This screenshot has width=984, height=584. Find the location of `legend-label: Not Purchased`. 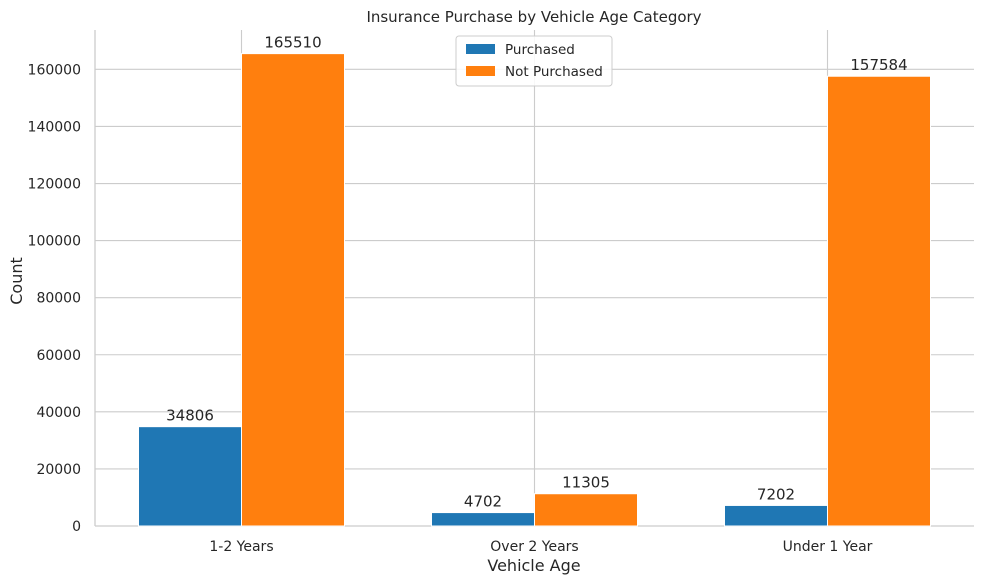

legend-label: Not Purchased is located at coordinates (554, 72).